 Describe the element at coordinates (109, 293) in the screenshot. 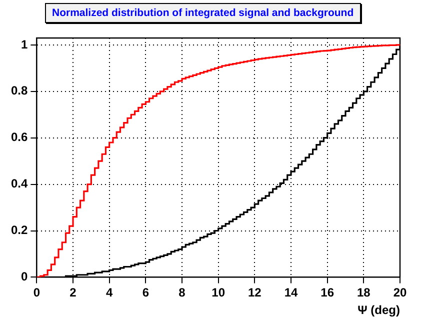

I see `x-tick-label: 4` at that location.